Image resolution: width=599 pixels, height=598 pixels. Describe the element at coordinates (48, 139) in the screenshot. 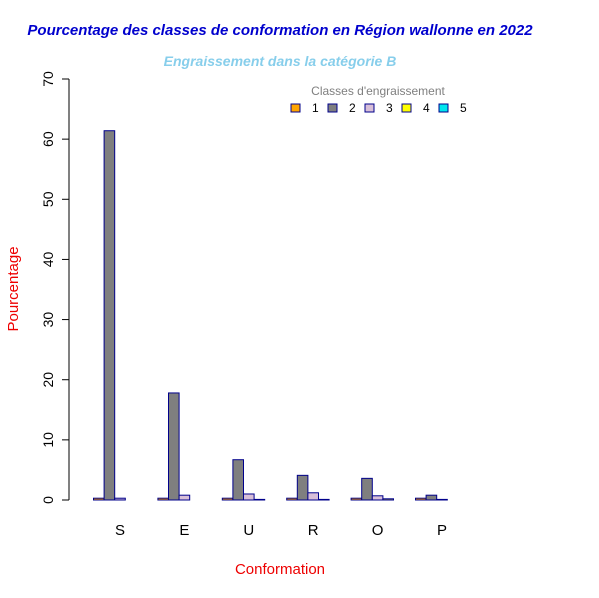

I see `y-tick-label: 60` at that location.